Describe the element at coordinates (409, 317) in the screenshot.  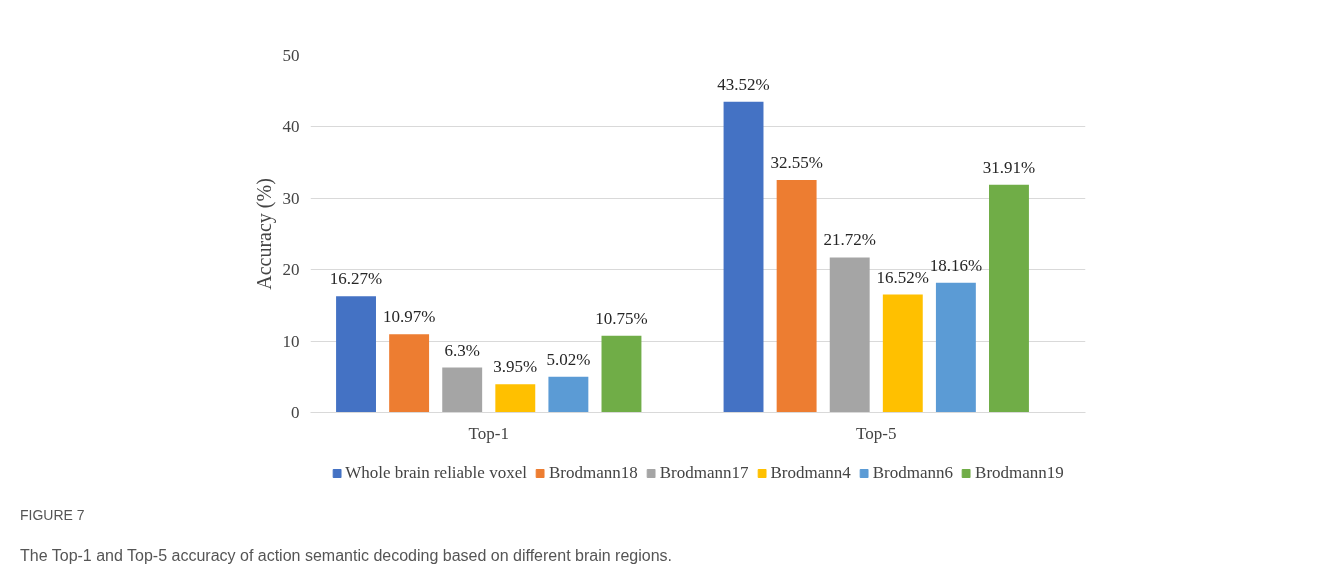
I see `data-label: 10.97%` at that location.